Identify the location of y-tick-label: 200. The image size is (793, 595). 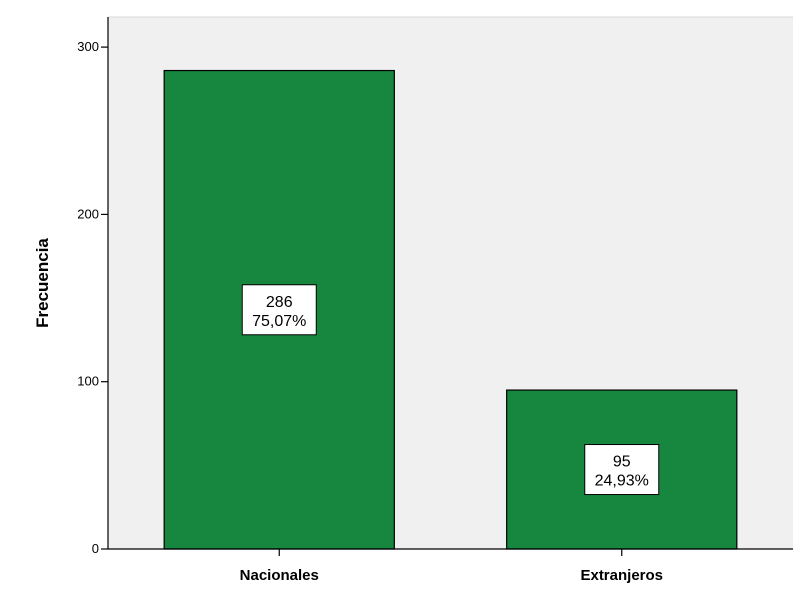
(88, 213).